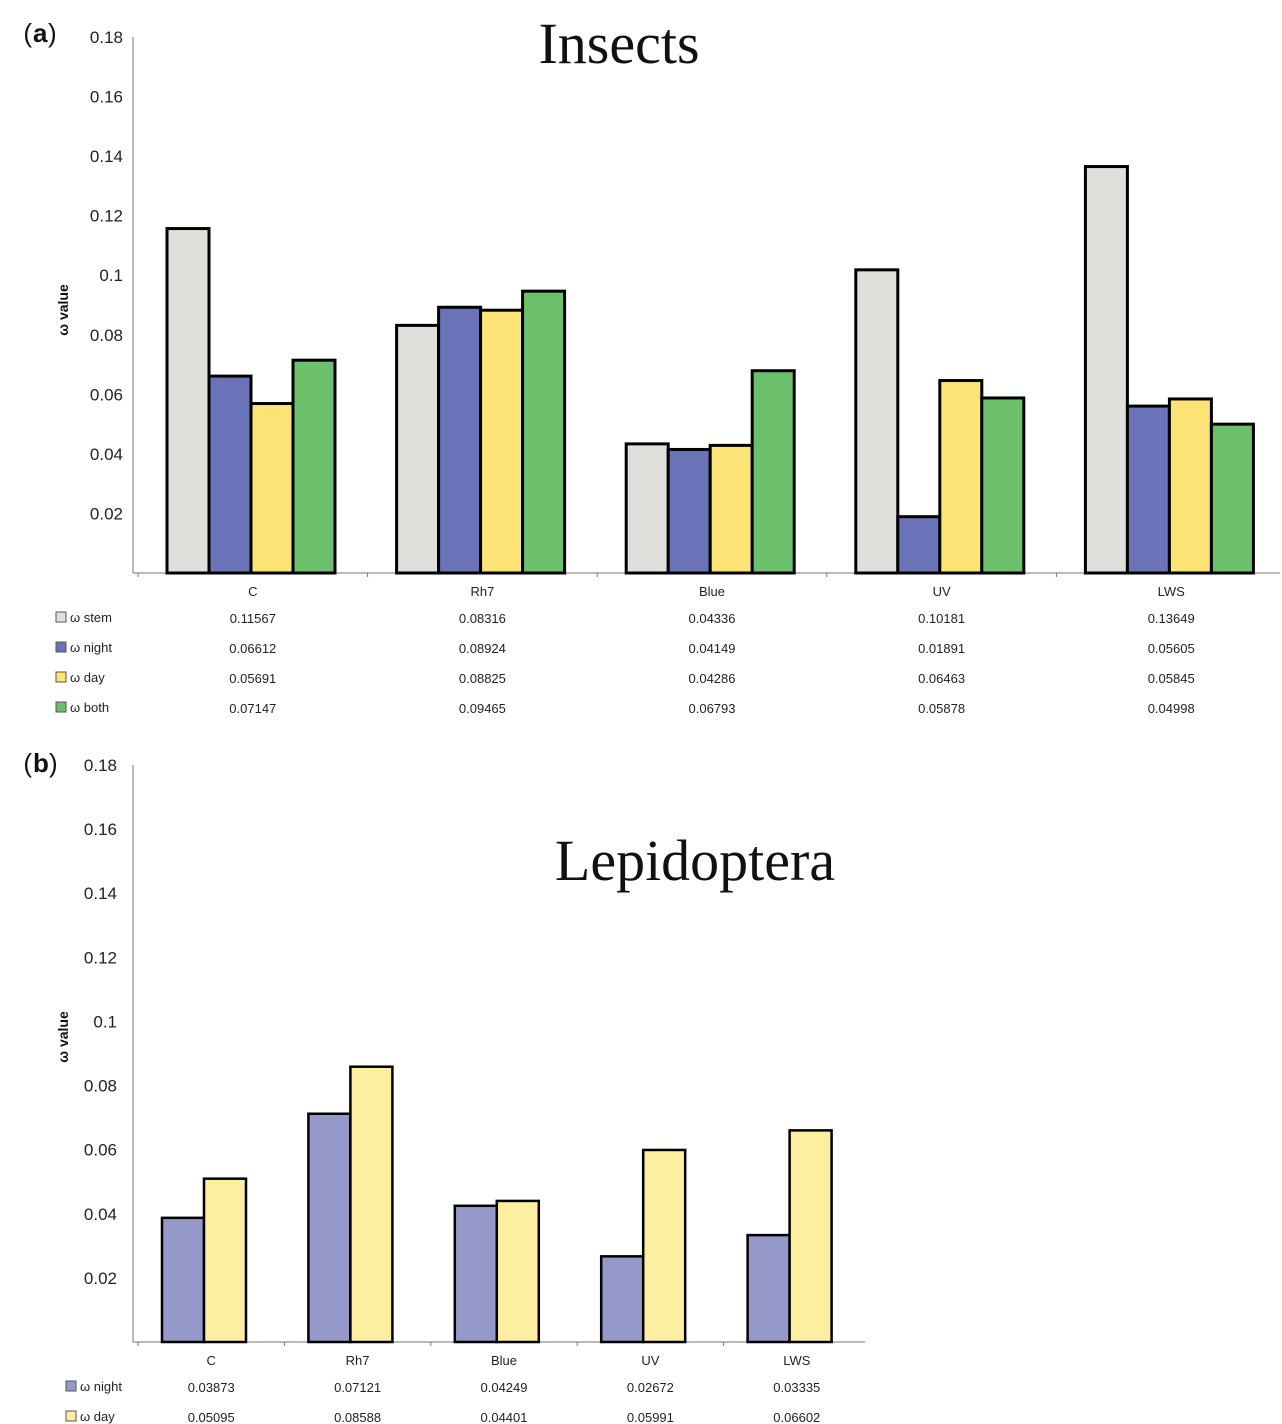  What do you see at coordinates (712, 678) in the screenshot?
I see `table-value: 0.04286` at bounding box center [712, 678].